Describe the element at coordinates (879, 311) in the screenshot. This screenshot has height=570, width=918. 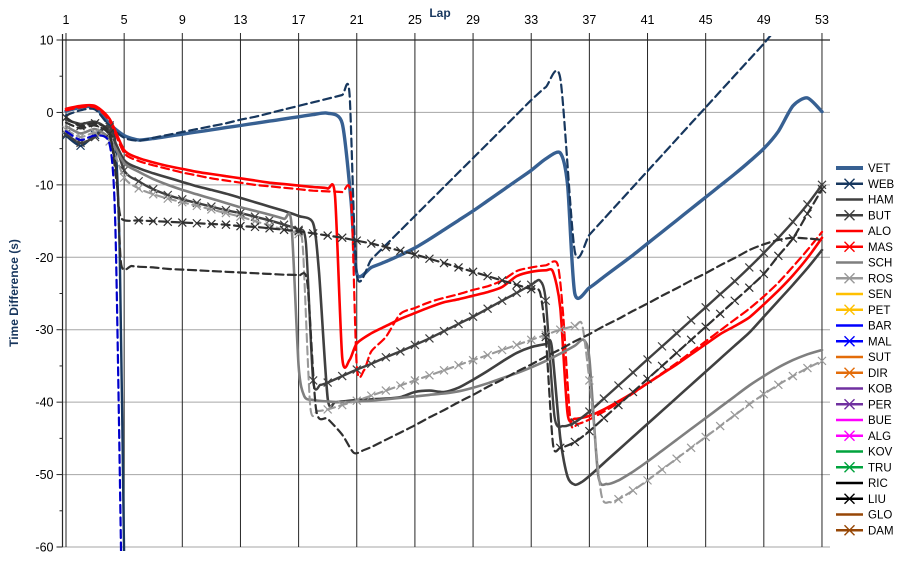
I see `legend-label: PET` at that location.